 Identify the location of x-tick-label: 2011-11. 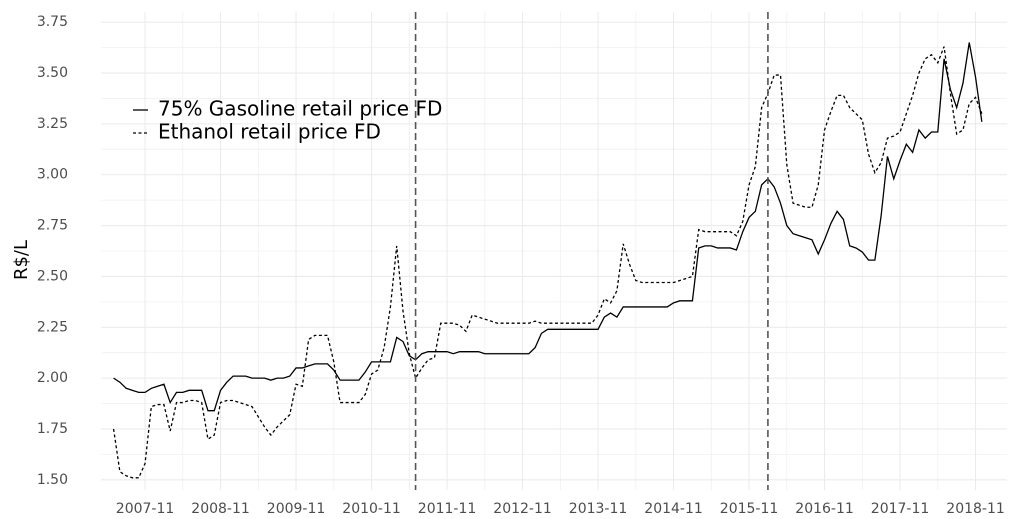
(447, 509).